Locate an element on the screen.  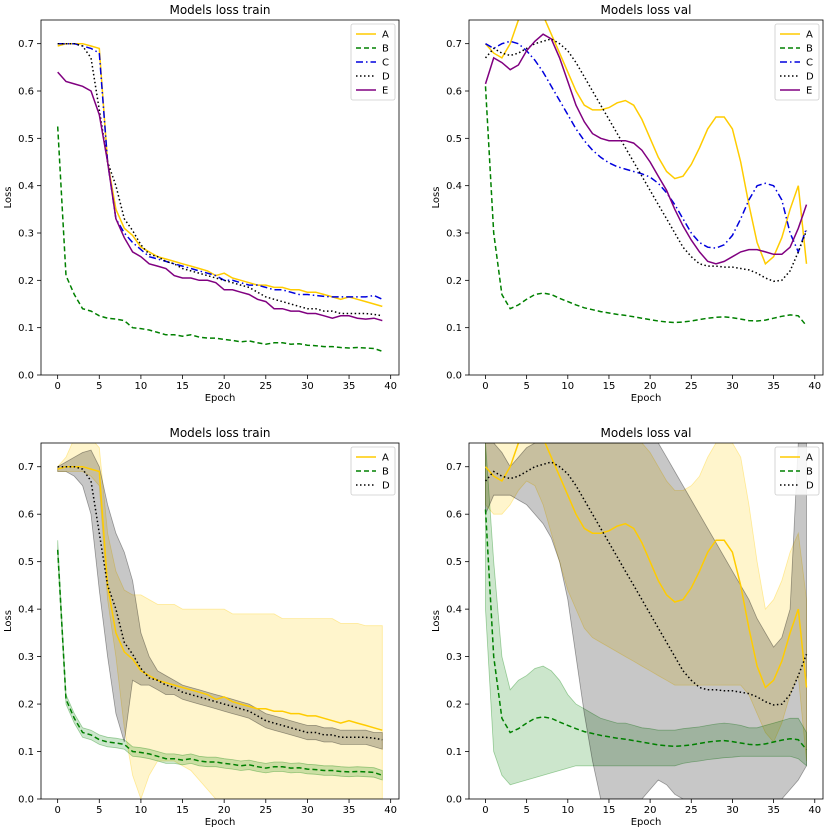
band-D is located at coordinates (220, 599).